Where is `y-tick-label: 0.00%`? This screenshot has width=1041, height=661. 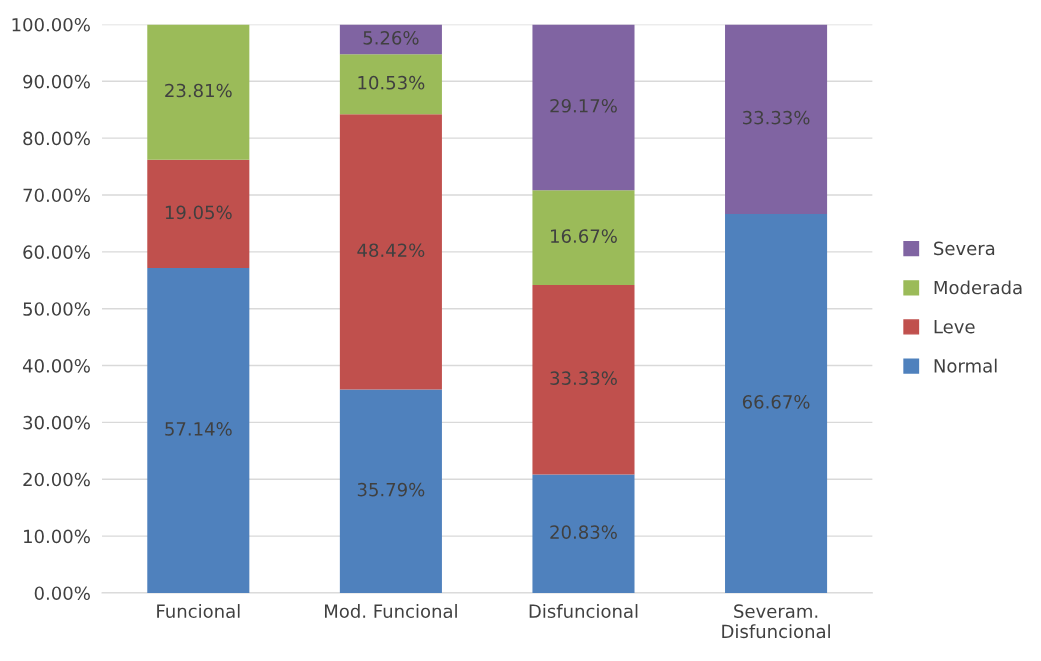
y-tick-label: 0.00% is located at coordinates (62, 593).